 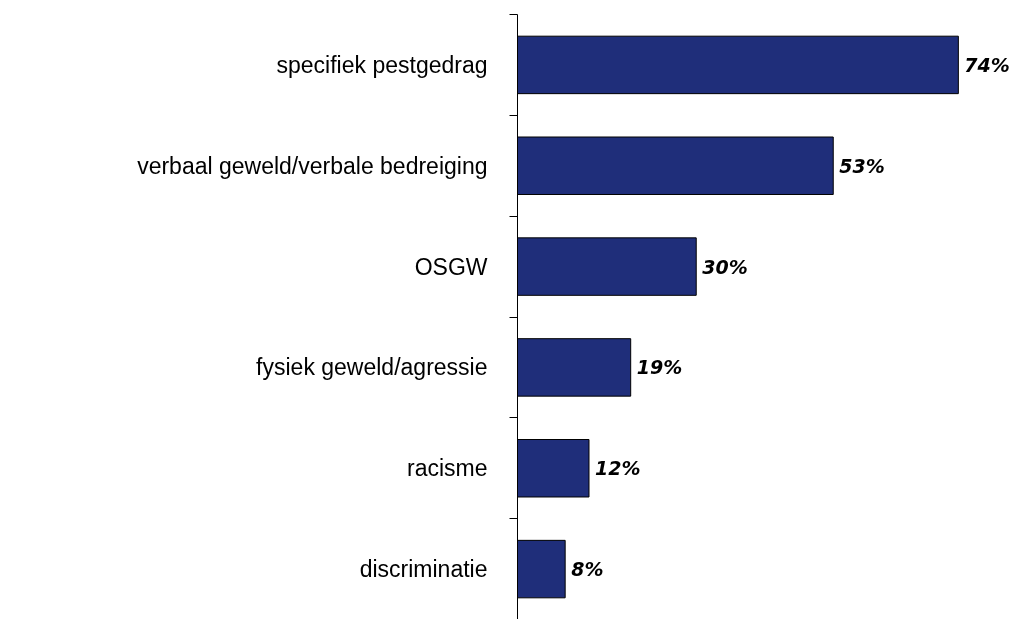 What do you see at coordinates (659, 367) in the screenshot?
I see `data-label: 19%` at bounding box center [659, 367].